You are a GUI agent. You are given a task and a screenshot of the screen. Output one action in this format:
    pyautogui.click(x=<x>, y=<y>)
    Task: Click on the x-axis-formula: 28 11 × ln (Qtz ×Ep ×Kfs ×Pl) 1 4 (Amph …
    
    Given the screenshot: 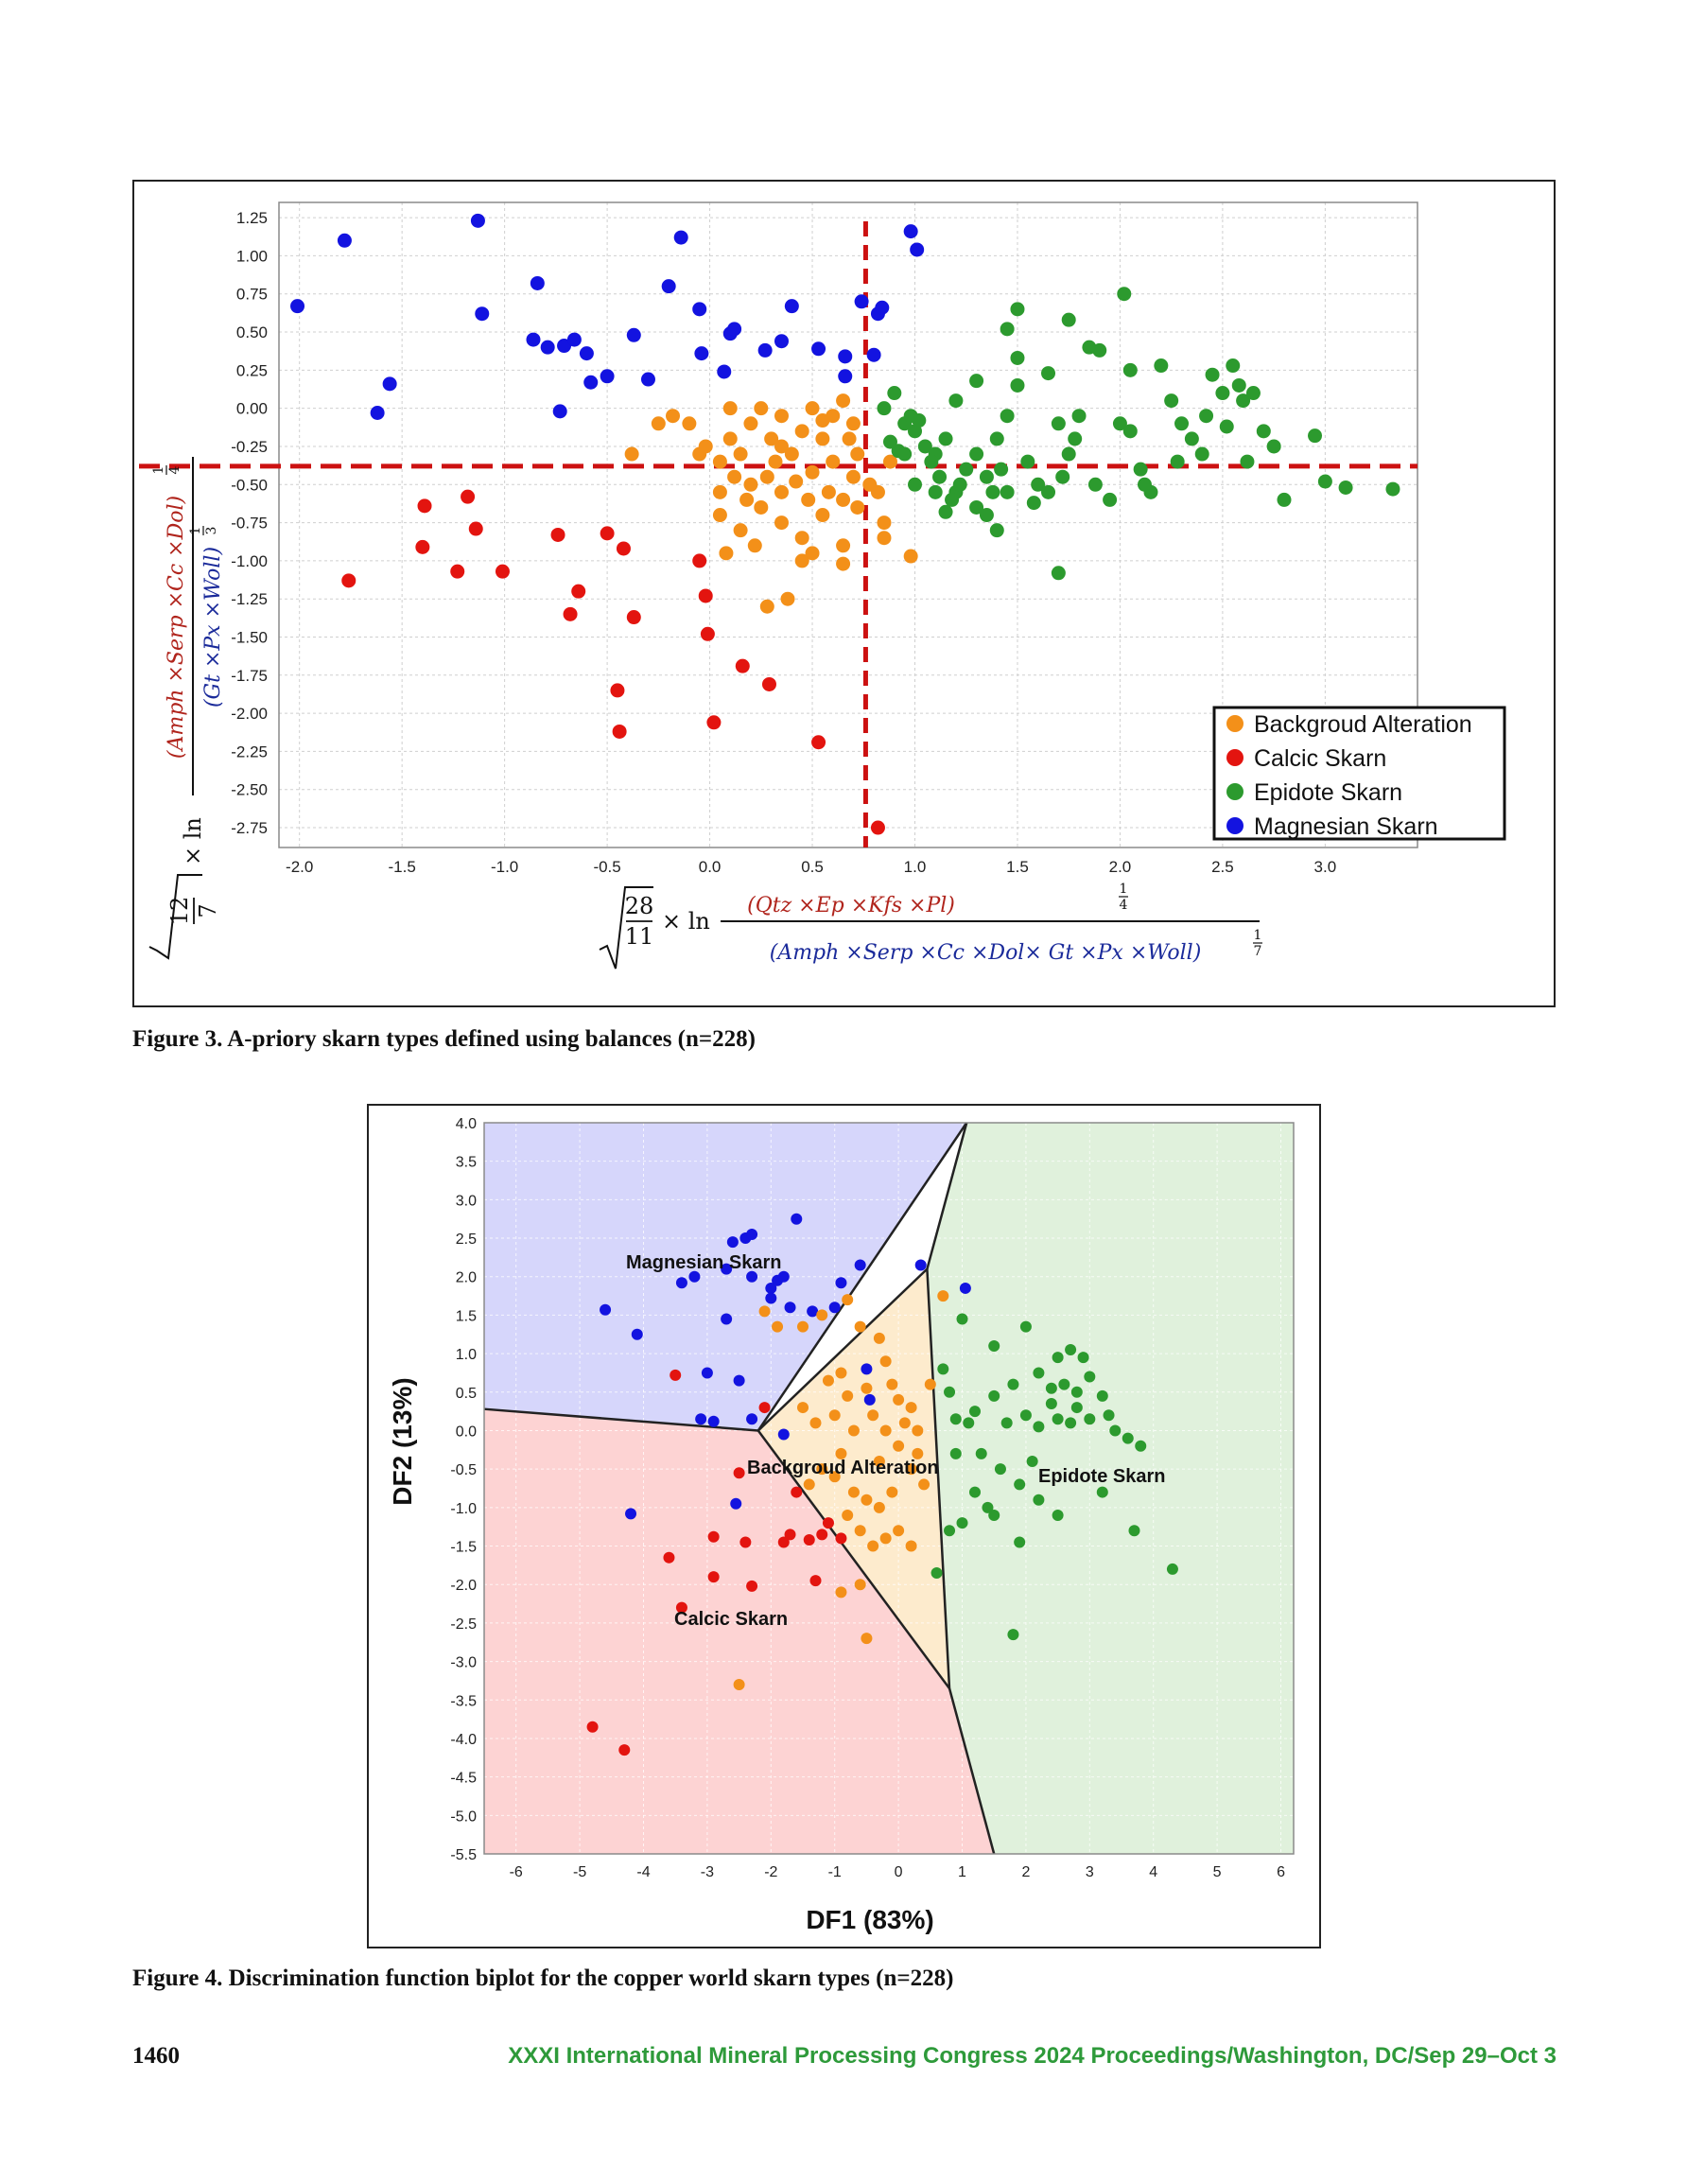 What is the action you would take?
    pyautogui.click(x=930, y=926)
    